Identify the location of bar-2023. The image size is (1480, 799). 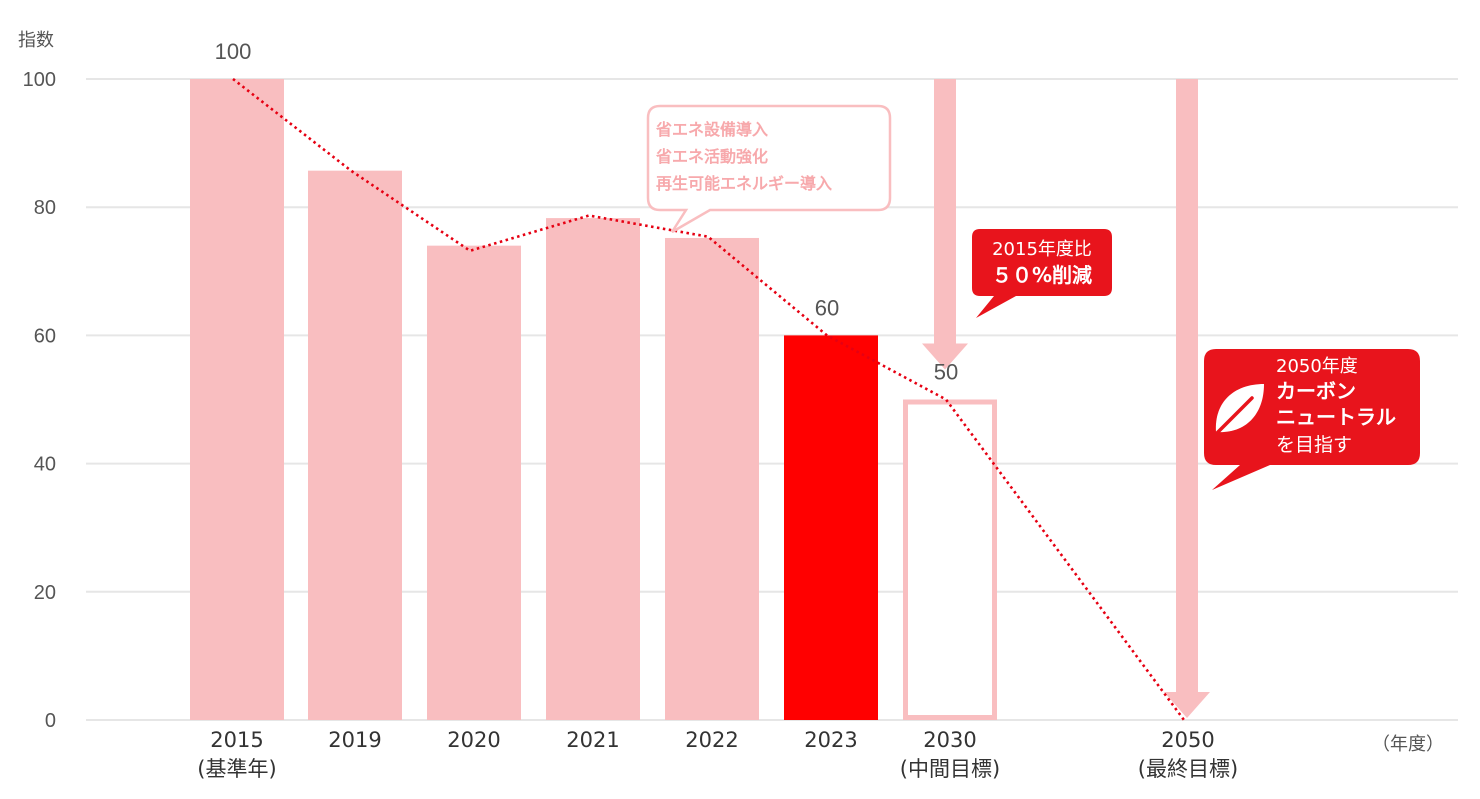
(831, 527).